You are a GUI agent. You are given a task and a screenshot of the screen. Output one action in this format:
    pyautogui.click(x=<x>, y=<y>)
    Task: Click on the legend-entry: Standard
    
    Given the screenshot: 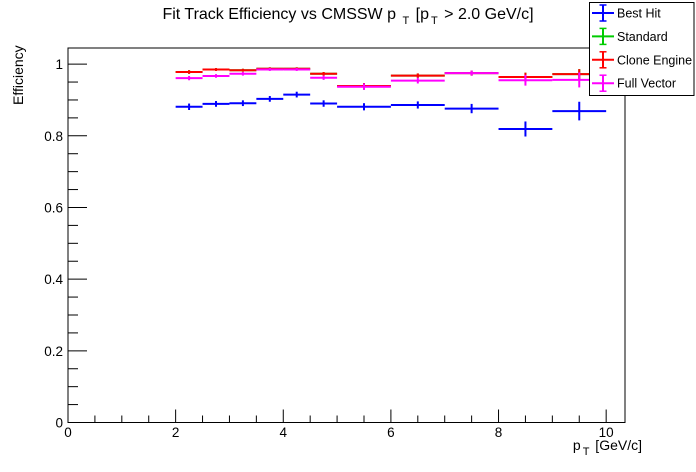 What is the action you would take?
    pyautogui.click(x=630, y=36)
    